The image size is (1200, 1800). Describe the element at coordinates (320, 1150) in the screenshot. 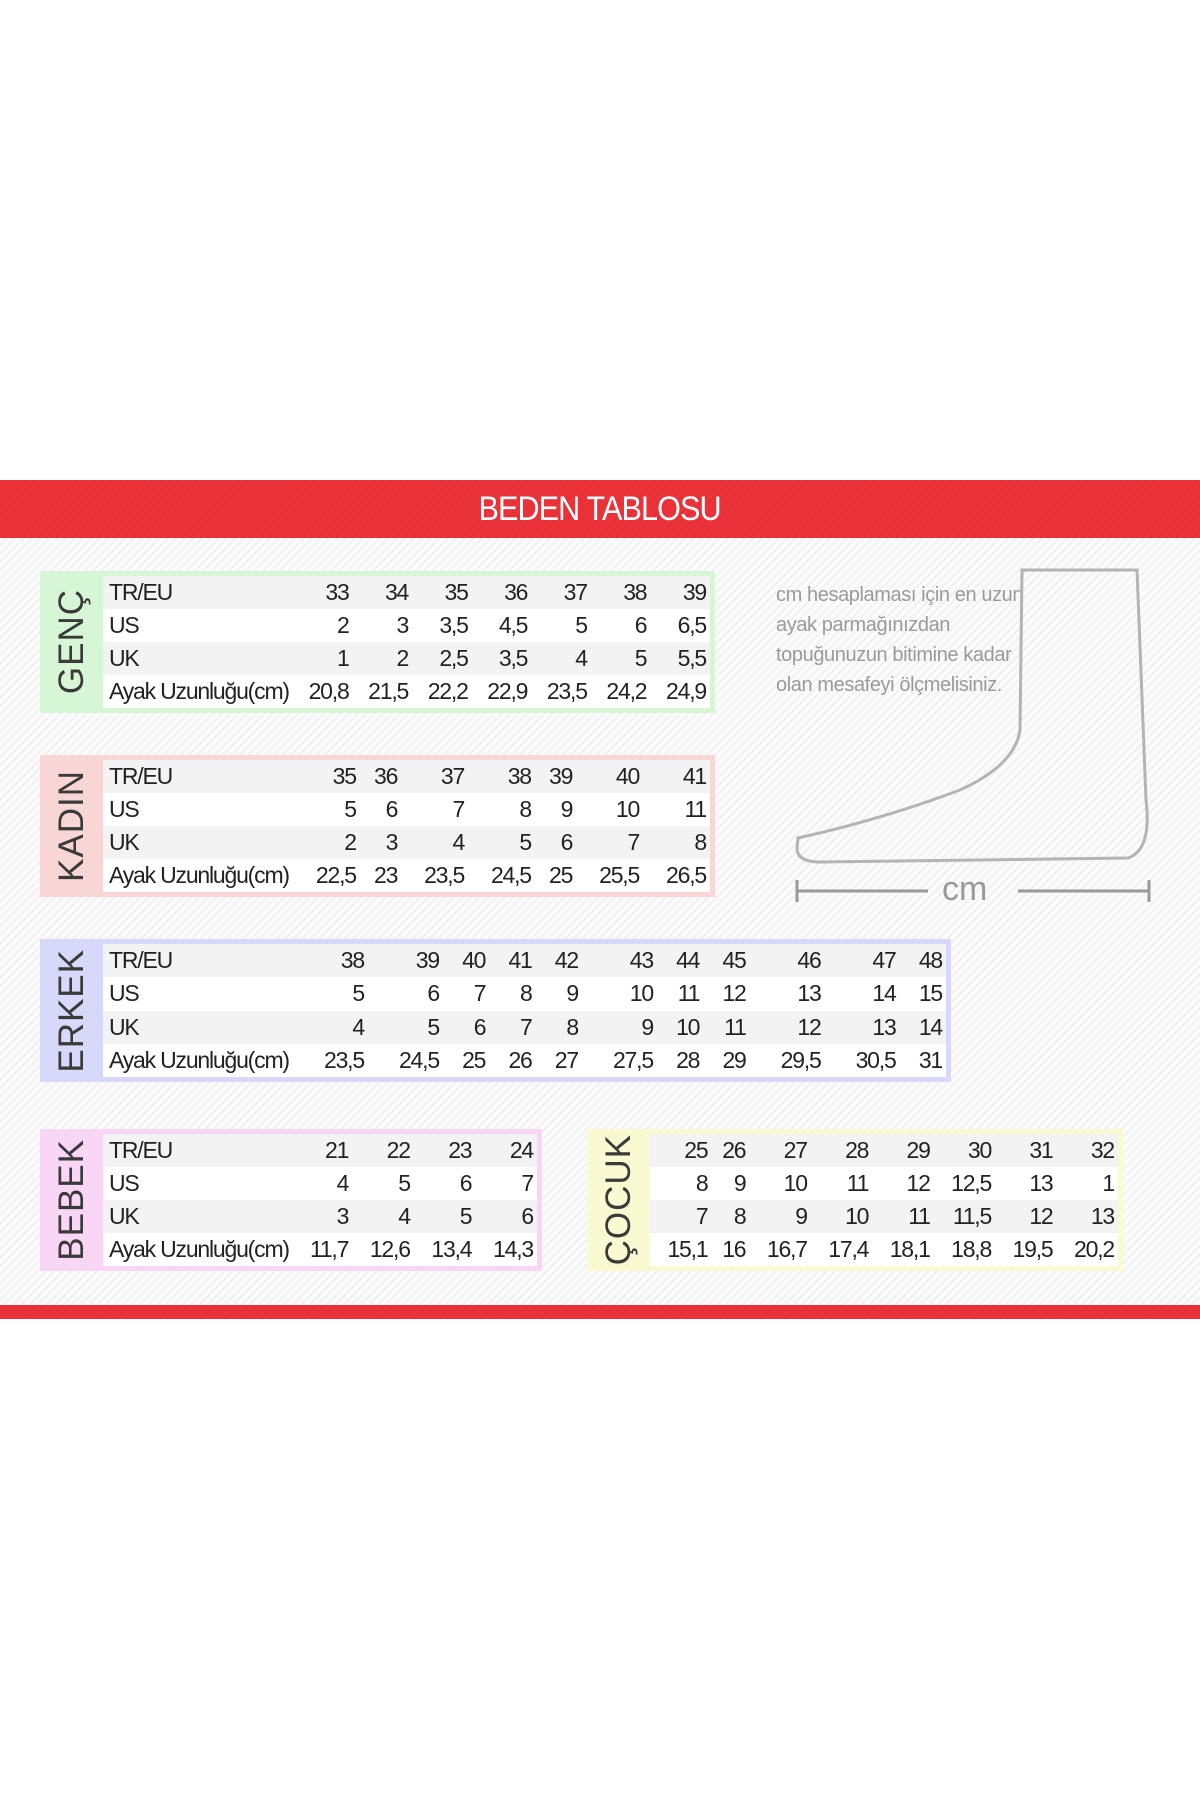

I see `table-row: TR/EU 21 22 23 24` at that location.